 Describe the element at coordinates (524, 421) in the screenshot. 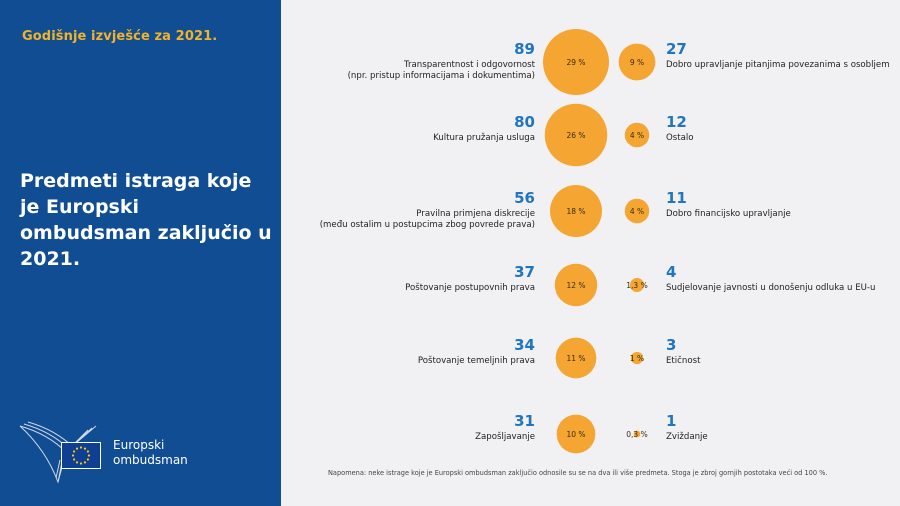

I see `left-count-5: 31` at that location.